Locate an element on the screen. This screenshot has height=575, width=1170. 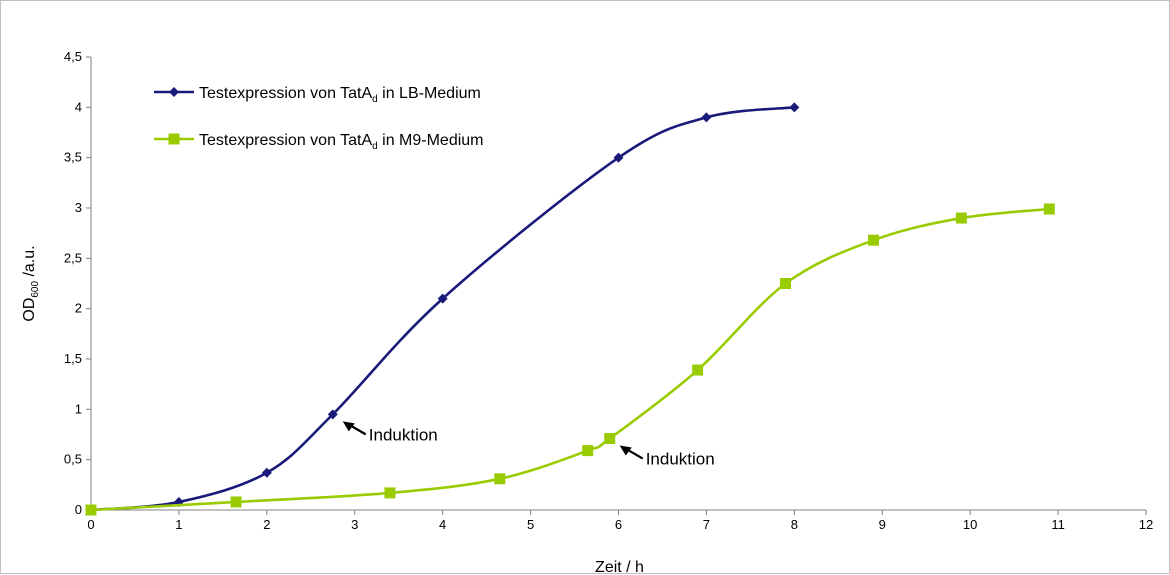
x-tick-label: 2 is located at coordinates (266, 524).